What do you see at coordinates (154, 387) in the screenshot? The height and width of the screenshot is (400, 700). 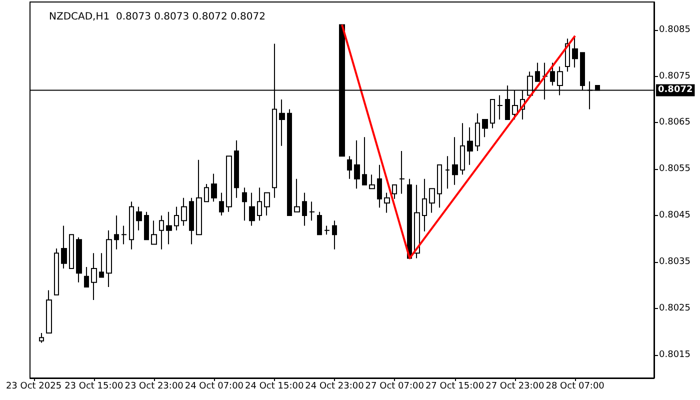 I see `x-tick-label: 23 Oct 23:00` at bounding box center [154, 387].